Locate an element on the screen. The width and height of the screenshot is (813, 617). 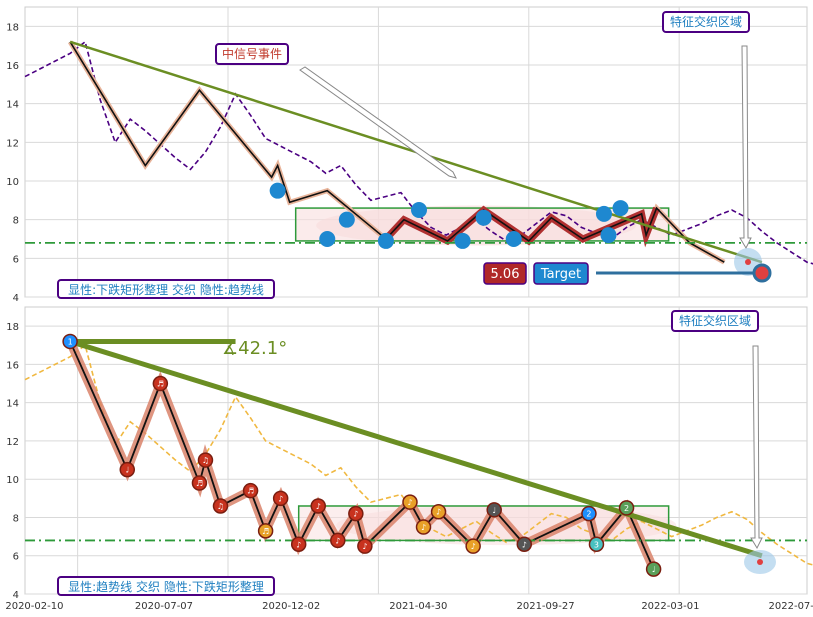
x-tick-label: 2022-07-27 is located at coordinates (791, 606).